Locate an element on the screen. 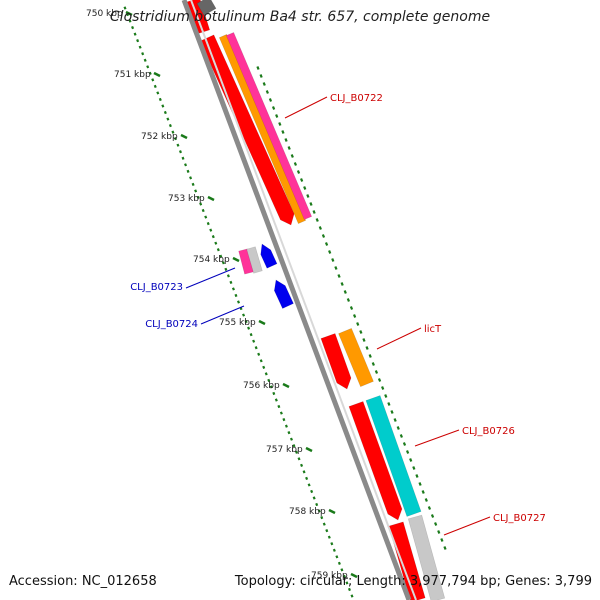  gene-cyan is located at coordinates (393, 456).